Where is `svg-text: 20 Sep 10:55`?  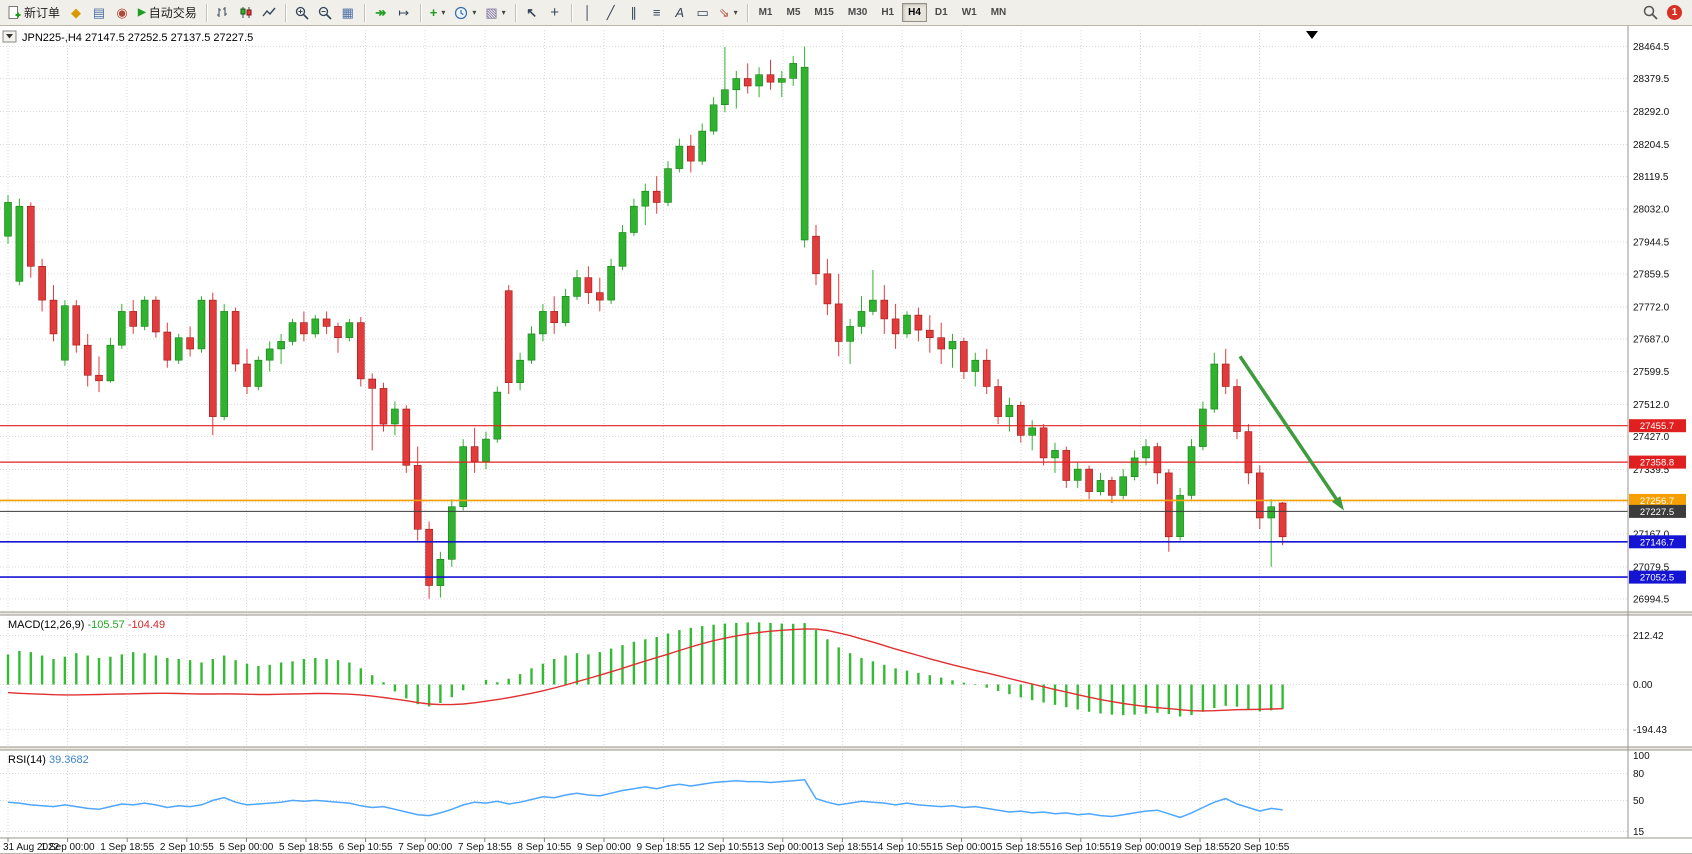 svg-text: 20 Sep 10:55 is located at coordinates (1260, 847).